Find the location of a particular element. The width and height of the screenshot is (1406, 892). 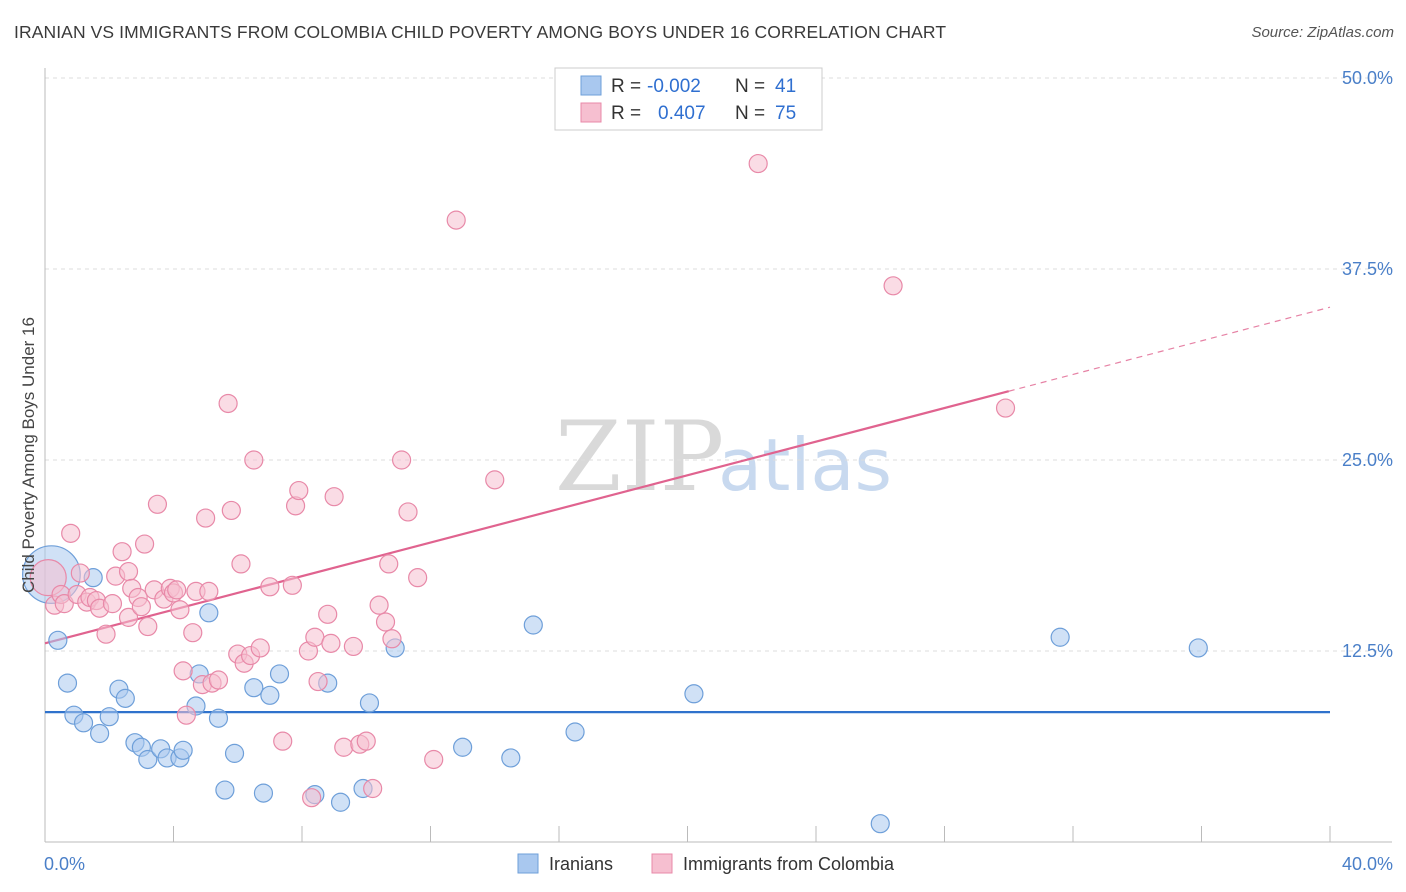

colombia-trend-line-extension is located at coordinates (1169, 349).